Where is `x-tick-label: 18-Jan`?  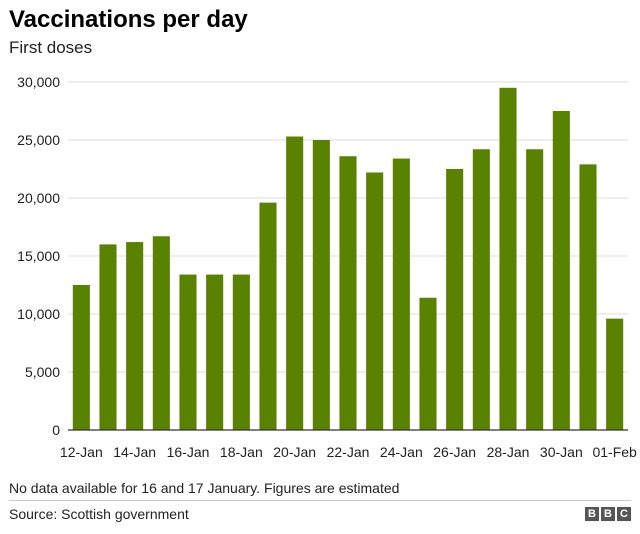 x-tick-label: 18-Jan is located at coordinates (241, 452).